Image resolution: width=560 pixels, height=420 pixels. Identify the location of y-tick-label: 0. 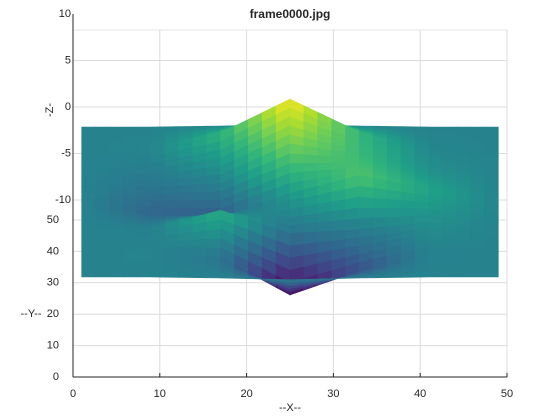
(56, 377).